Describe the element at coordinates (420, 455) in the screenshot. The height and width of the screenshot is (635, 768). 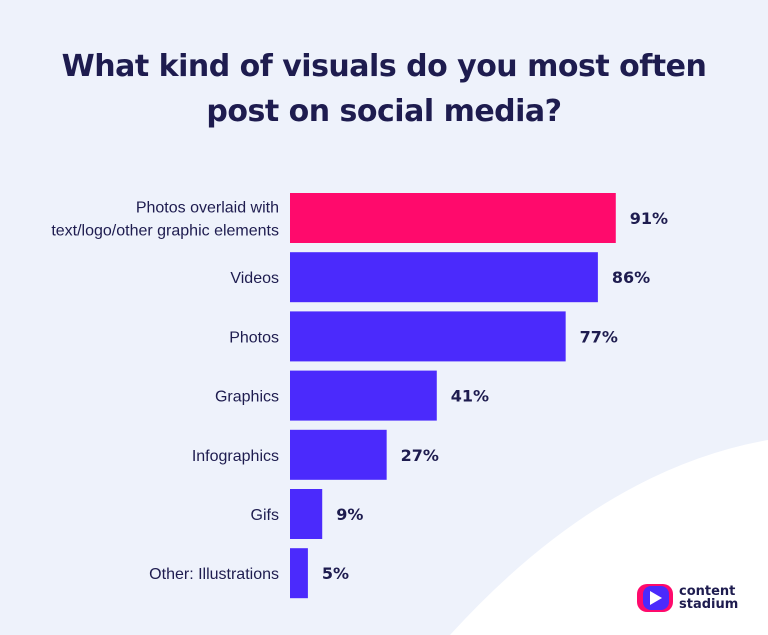
I see `value-label-4: 27%` at that location.